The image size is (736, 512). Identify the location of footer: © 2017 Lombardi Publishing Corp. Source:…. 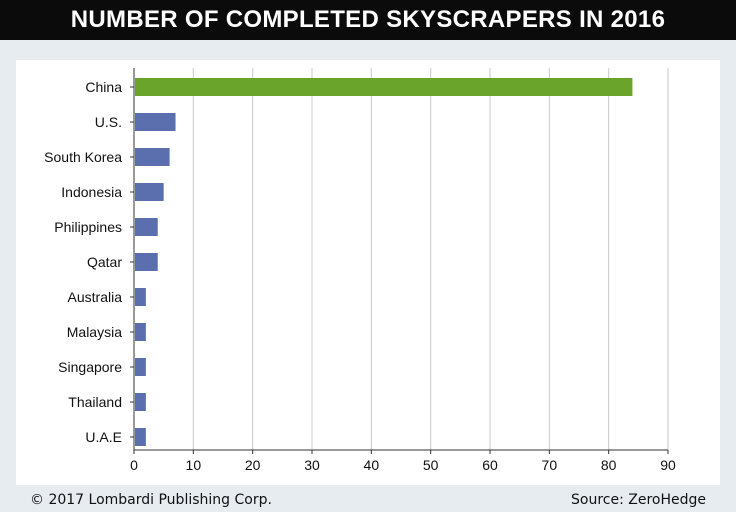
(368, 500).